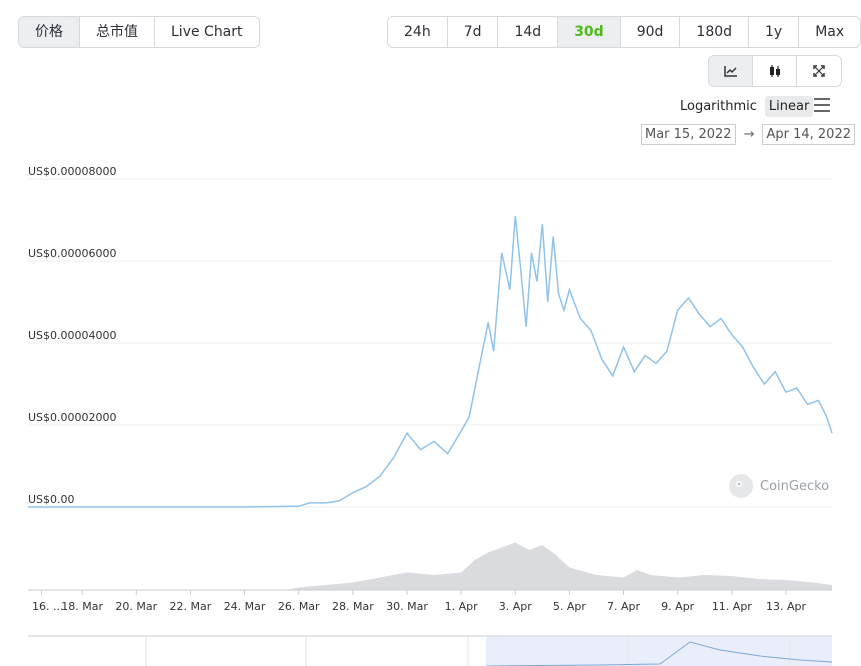 The image size is (861, 666). I want to click on line-chart-button, so click(731, 71).